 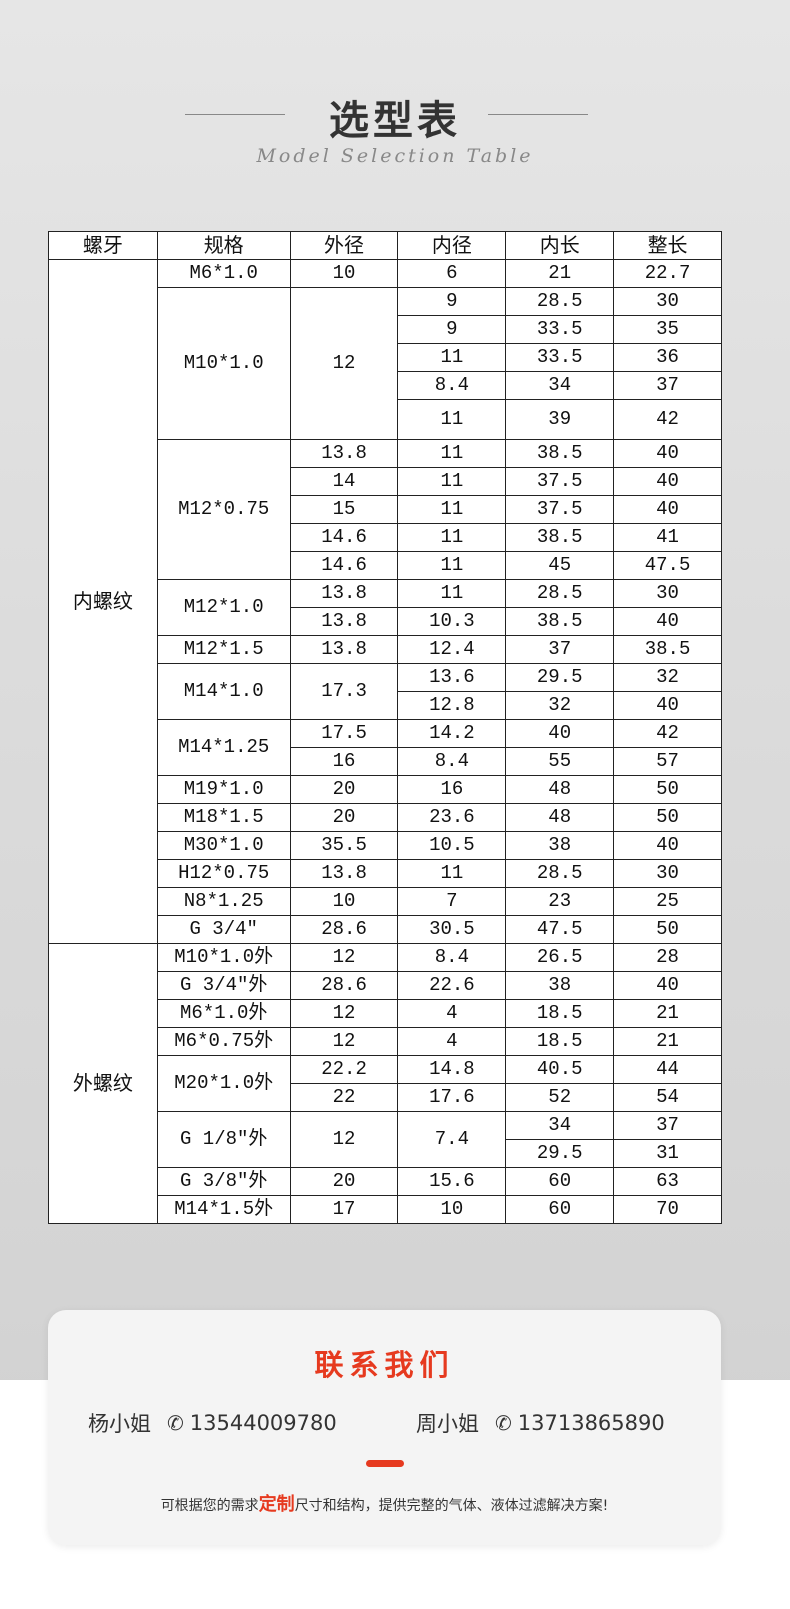 I want to click on contact-name: 周小姐, so click(x=447, y=1424).